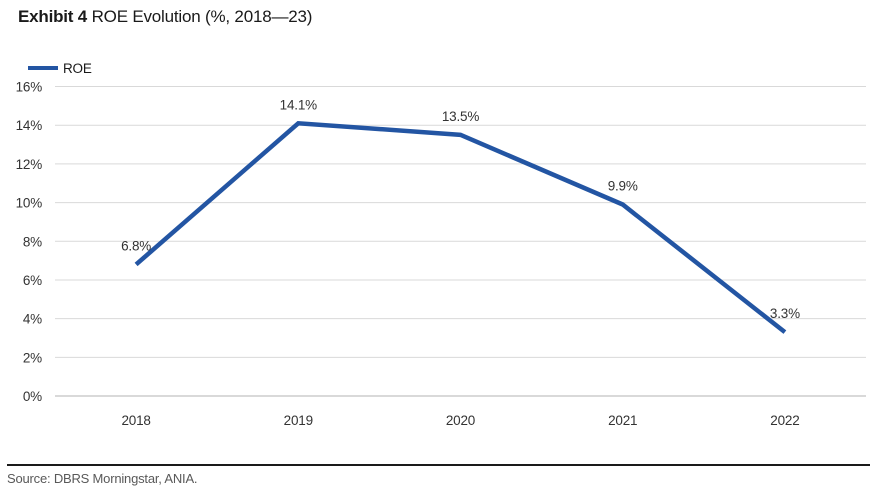  What do you see at coordinates (77, 68) in the screenshot?
I see `legend-label-roe: ROE` at bounding box center [77, 68].